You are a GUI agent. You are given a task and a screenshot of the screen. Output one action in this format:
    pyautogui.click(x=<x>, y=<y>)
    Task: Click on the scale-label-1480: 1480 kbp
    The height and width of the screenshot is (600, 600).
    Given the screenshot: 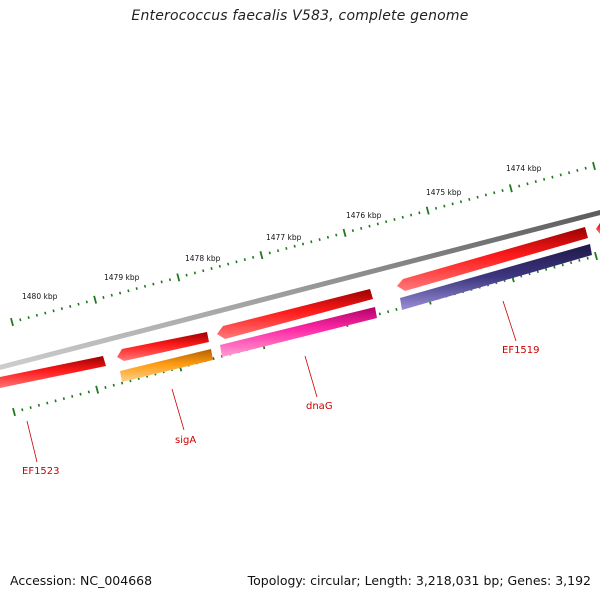 What is the action you would take?
    pyautogui.click(x=40, y=296)
    